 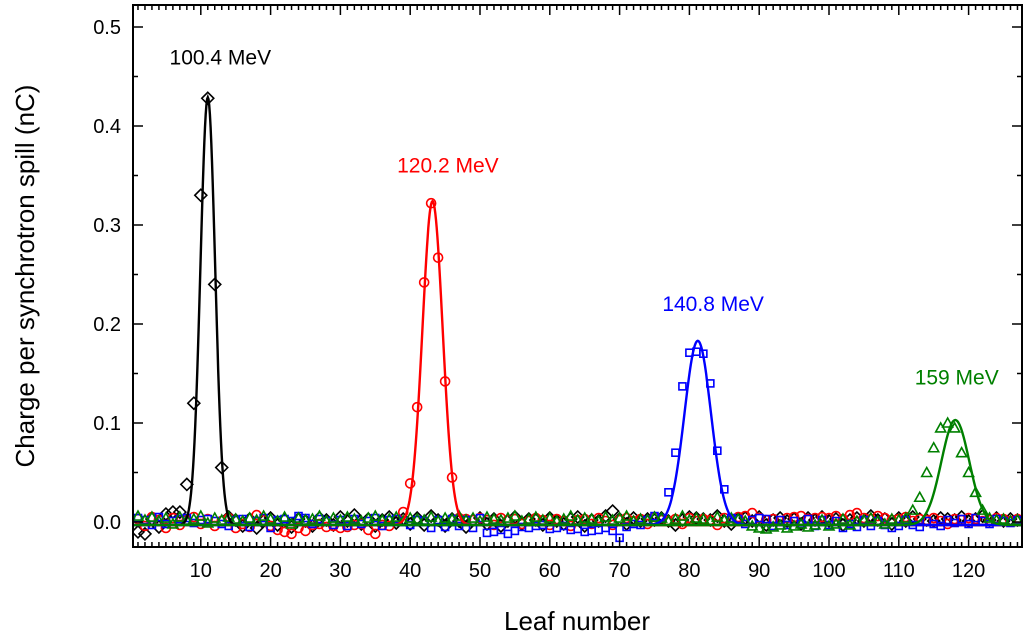 I want to click on peak-annotation: 120.2 MeV, so click(x=448, y=166).